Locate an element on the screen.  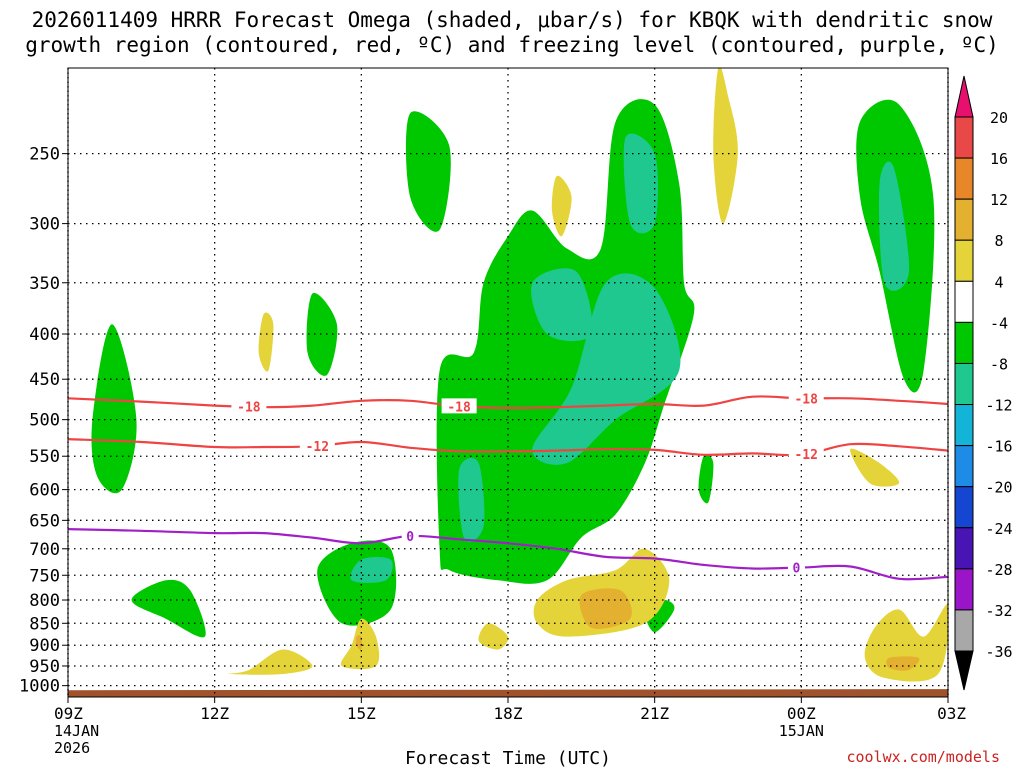
colorbar-label-neg20: -20 is located at coordinates (998, 488).